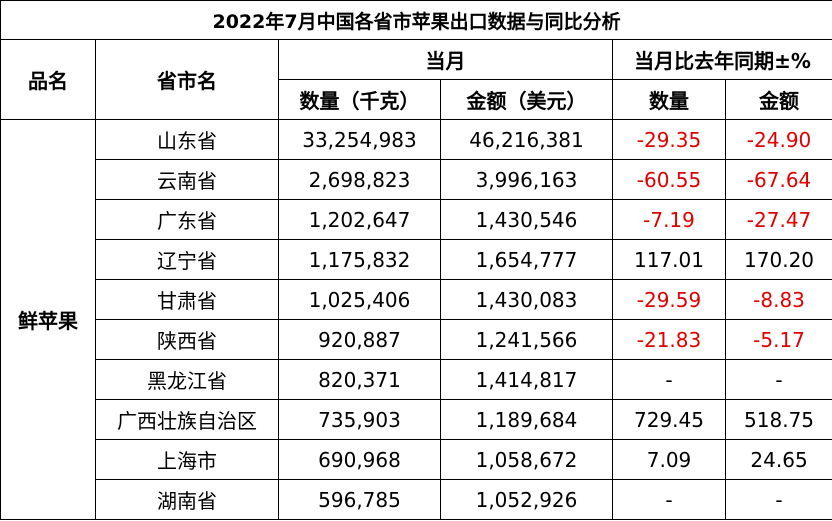 The image size is (832, 521). Describe the element at coordinates (526, 499) in the screenshot. I see `amount-cell: 1,052,926` at that location.